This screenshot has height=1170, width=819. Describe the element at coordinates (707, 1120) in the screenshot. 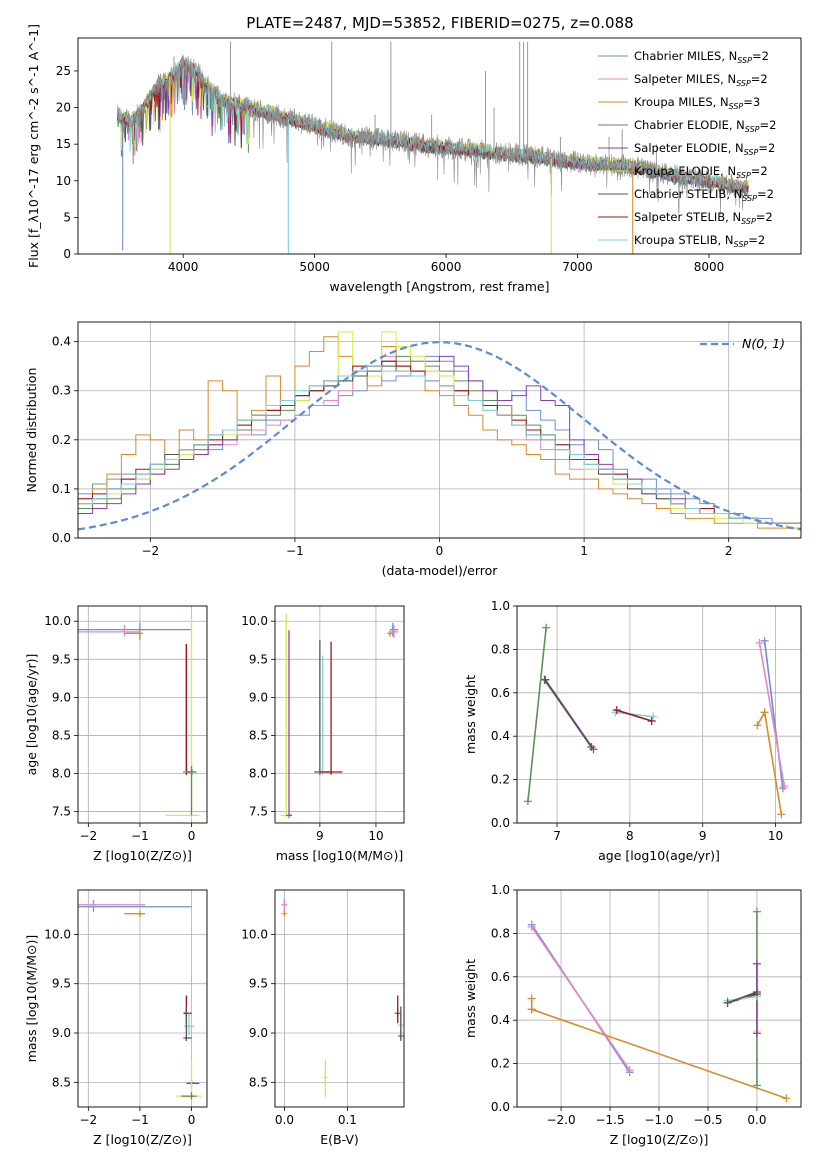

I see `x-tick-label: −0.5` at that location.